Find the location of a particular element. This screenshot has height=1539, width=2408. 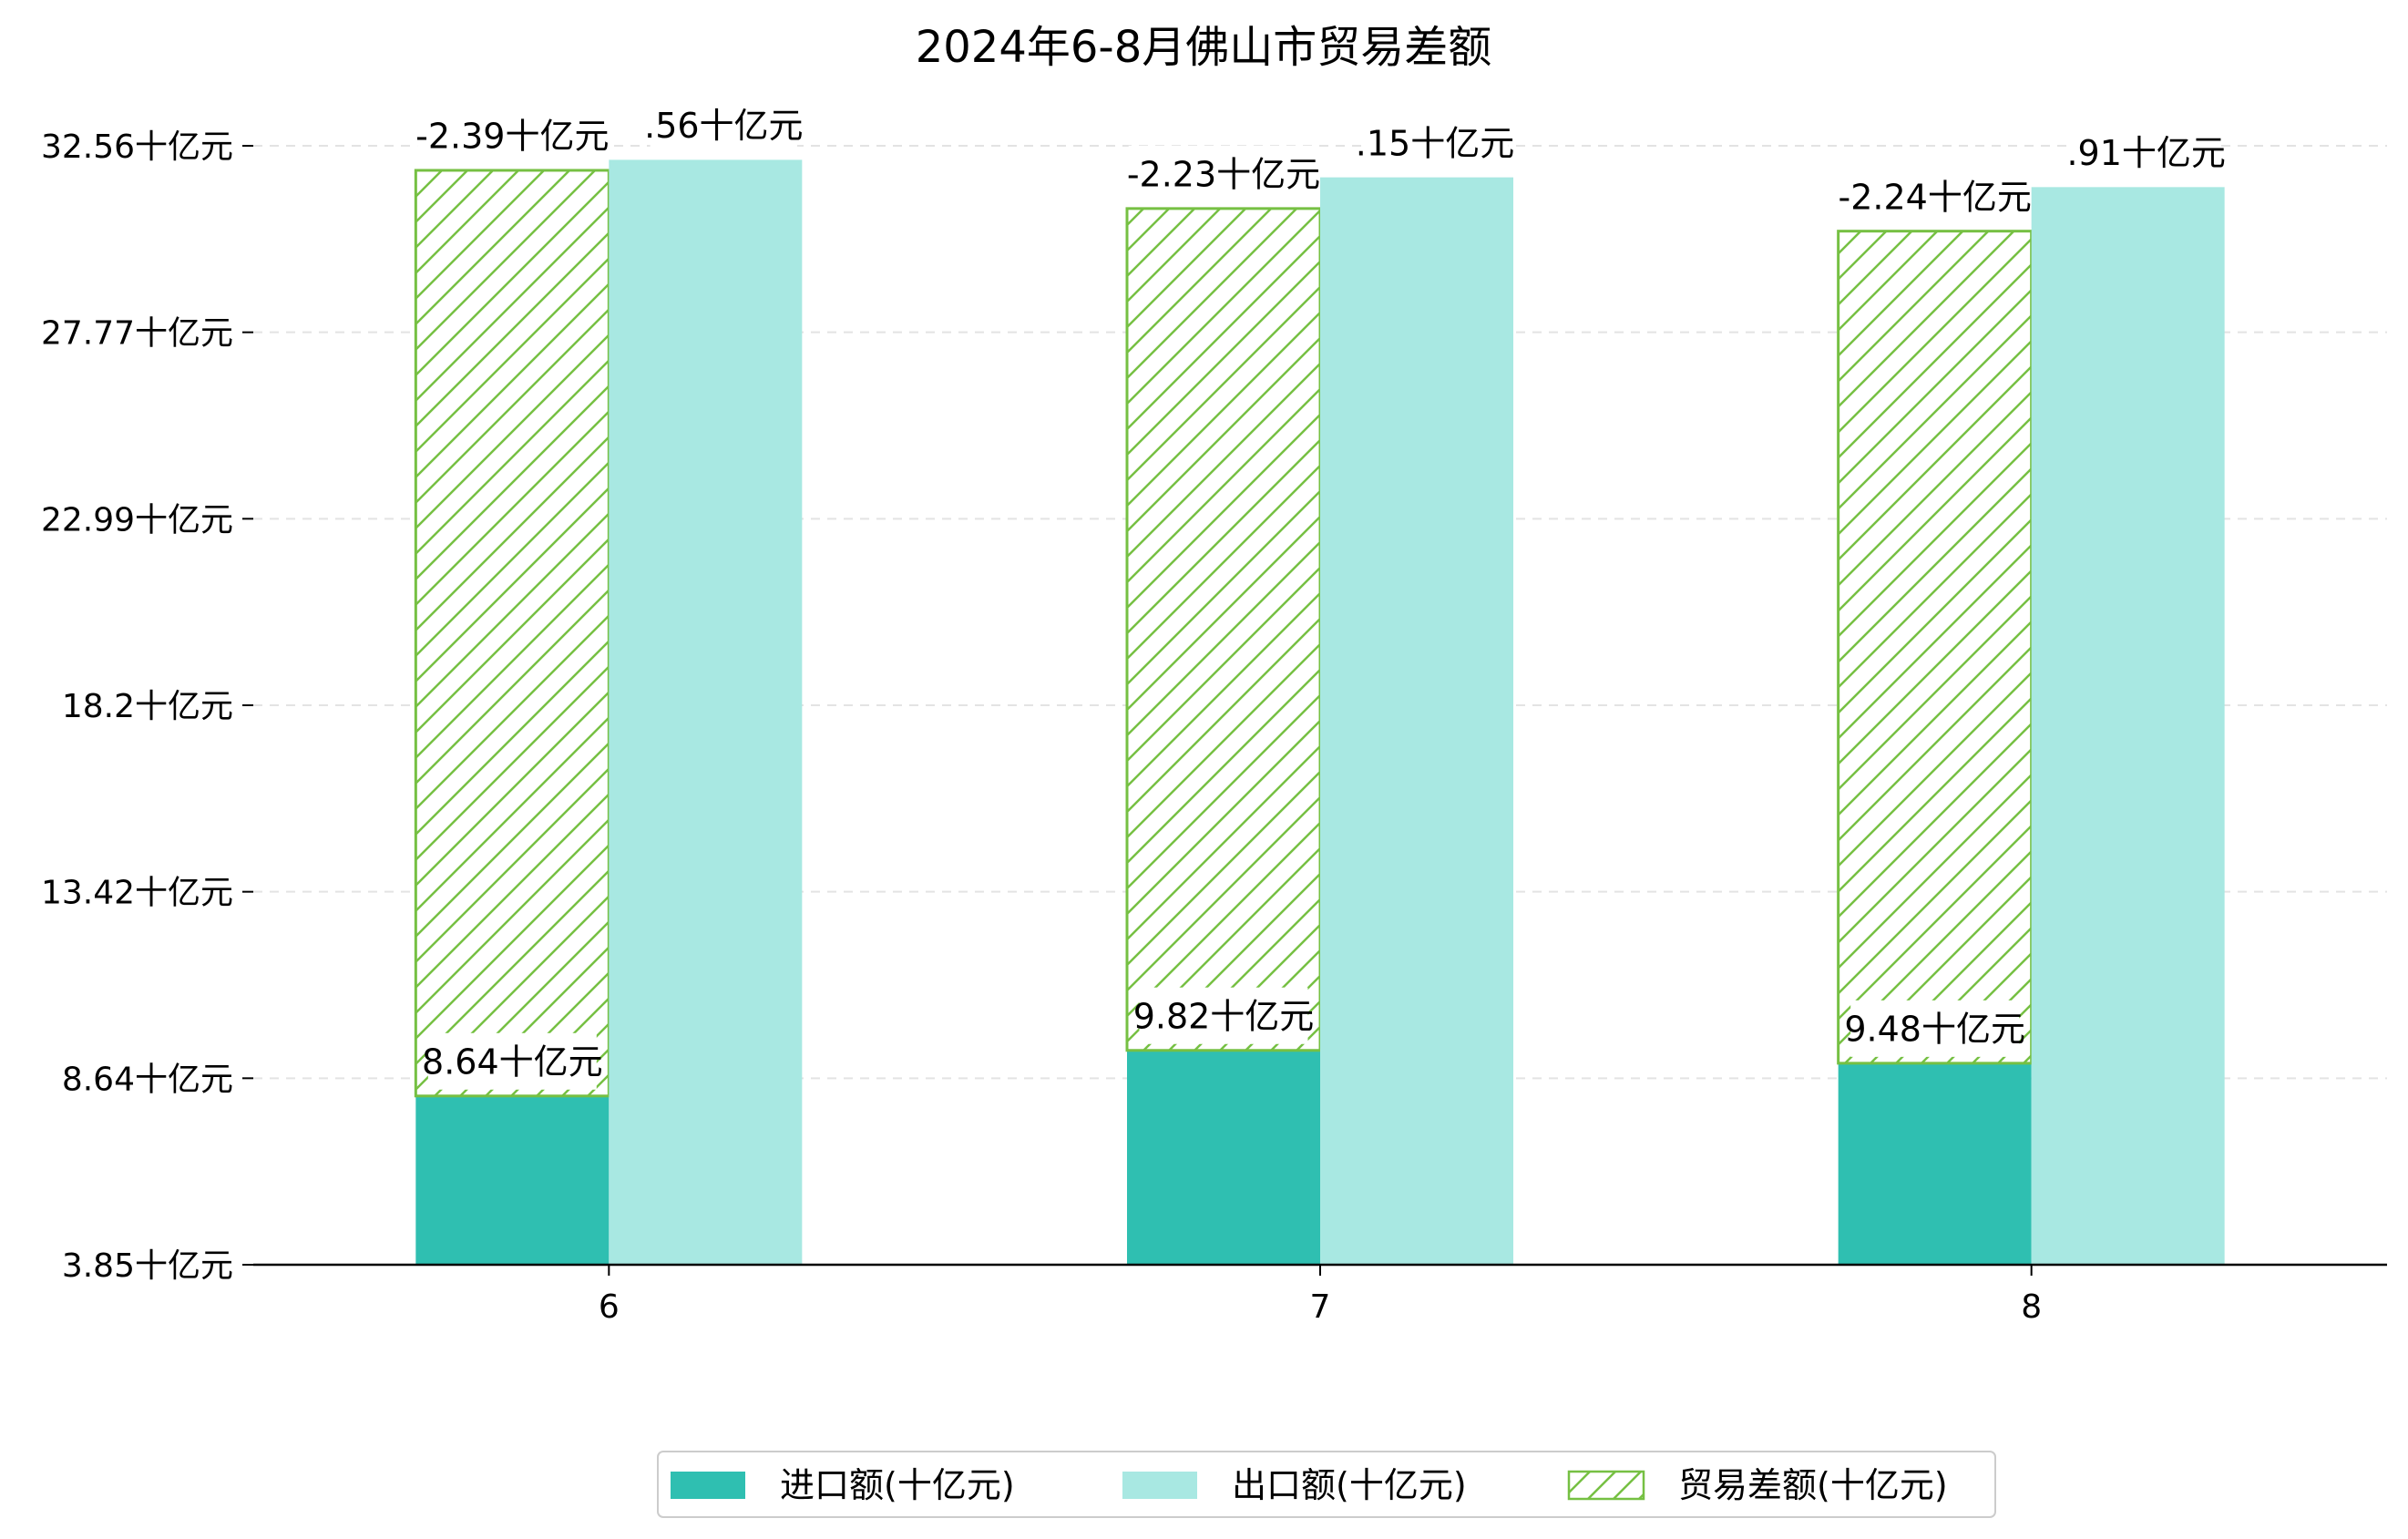

import-label: 9.48十亿元 is located at coordinates (1935, 1030).